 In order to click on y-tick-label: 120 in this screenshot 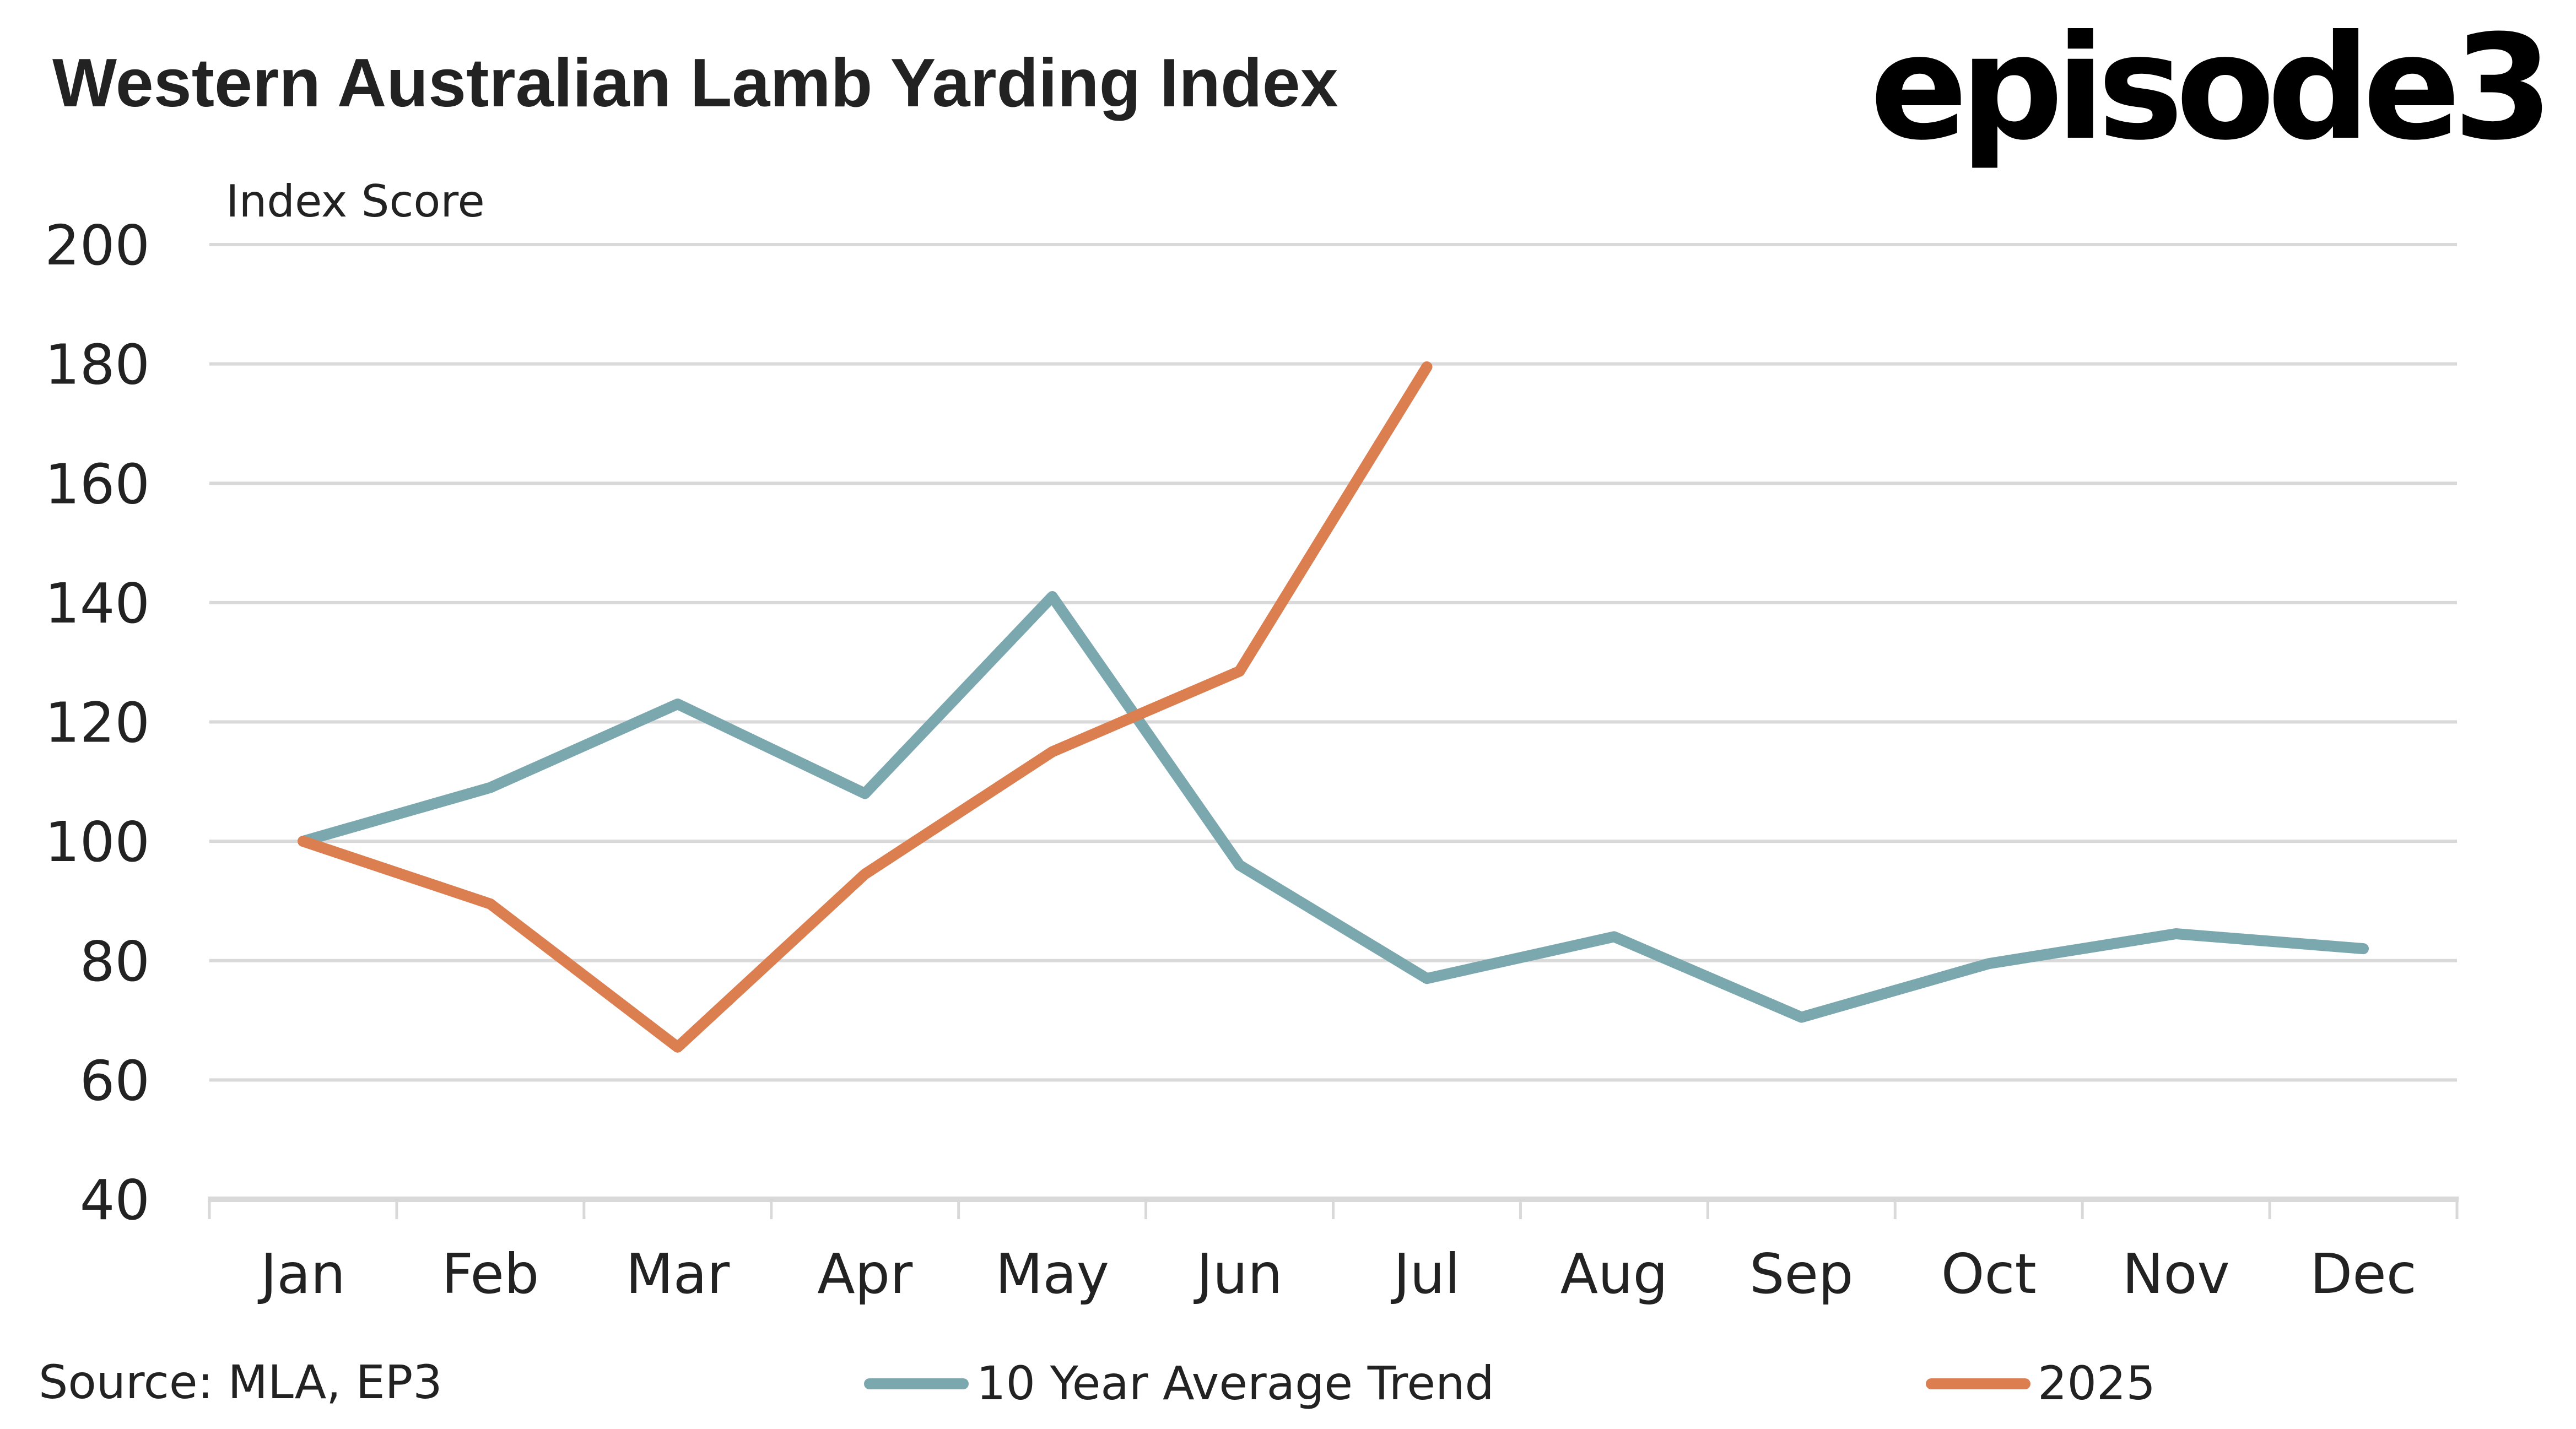, I will do `click(97, 723)`.